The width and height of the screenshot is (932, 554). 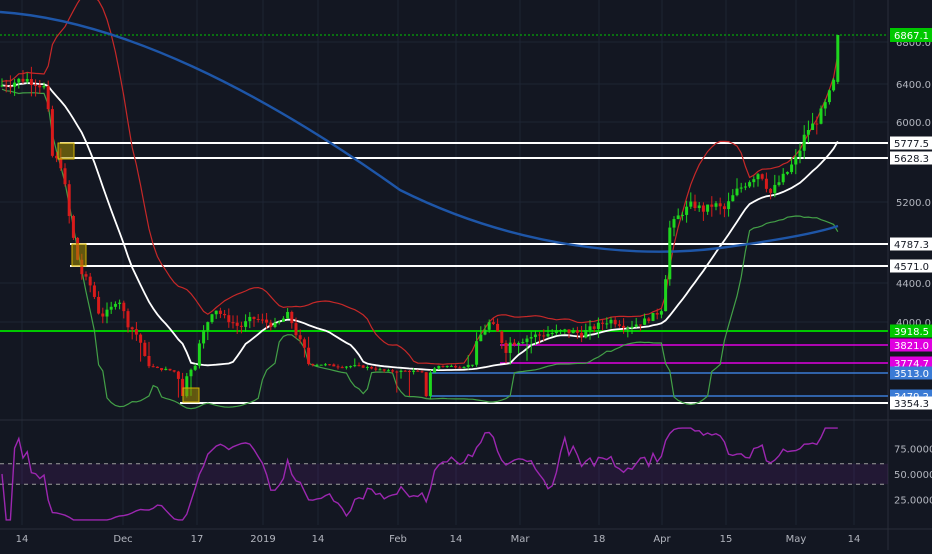 I want to click on rsi-tick-label: 50.0000, so click(x=913, y=475).